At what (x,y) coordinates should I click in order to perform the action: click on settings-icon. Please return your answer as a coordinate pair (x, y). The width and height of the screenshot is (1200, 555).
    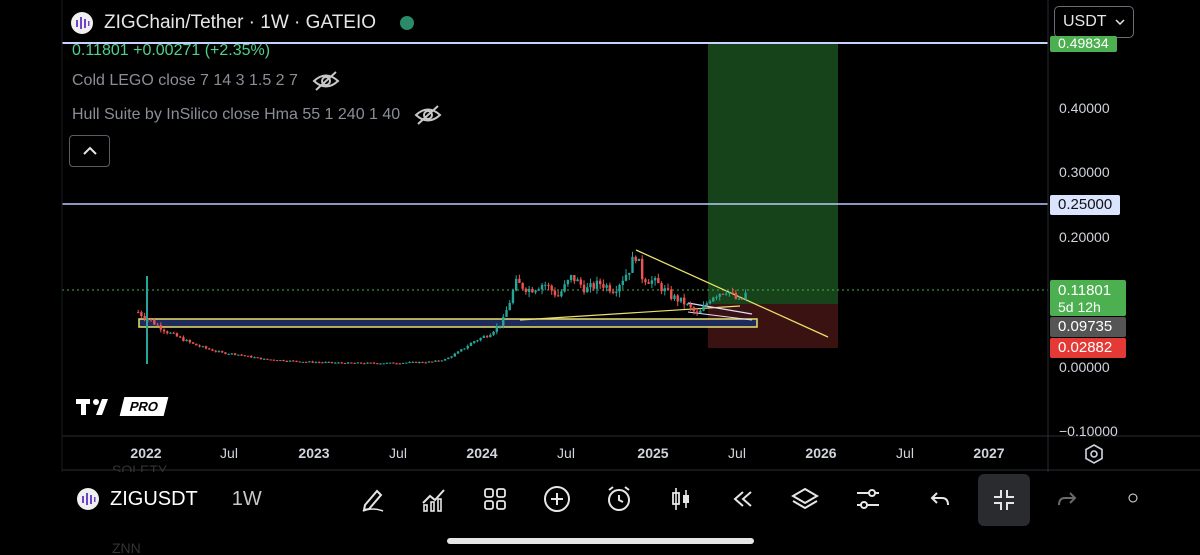
    Looking at the image, I should click on (1094, 454).